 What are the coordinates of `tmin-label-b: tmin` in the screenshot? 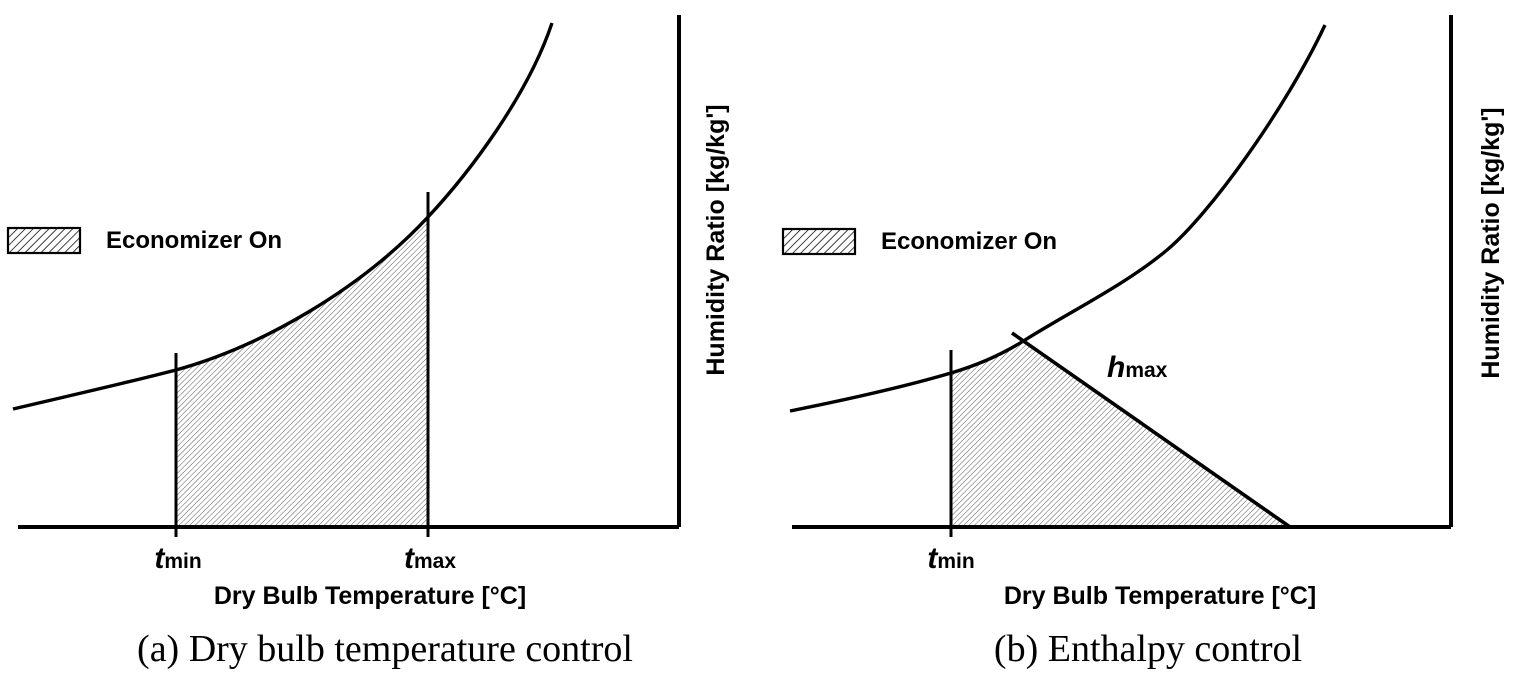 It's located at (950, 560).